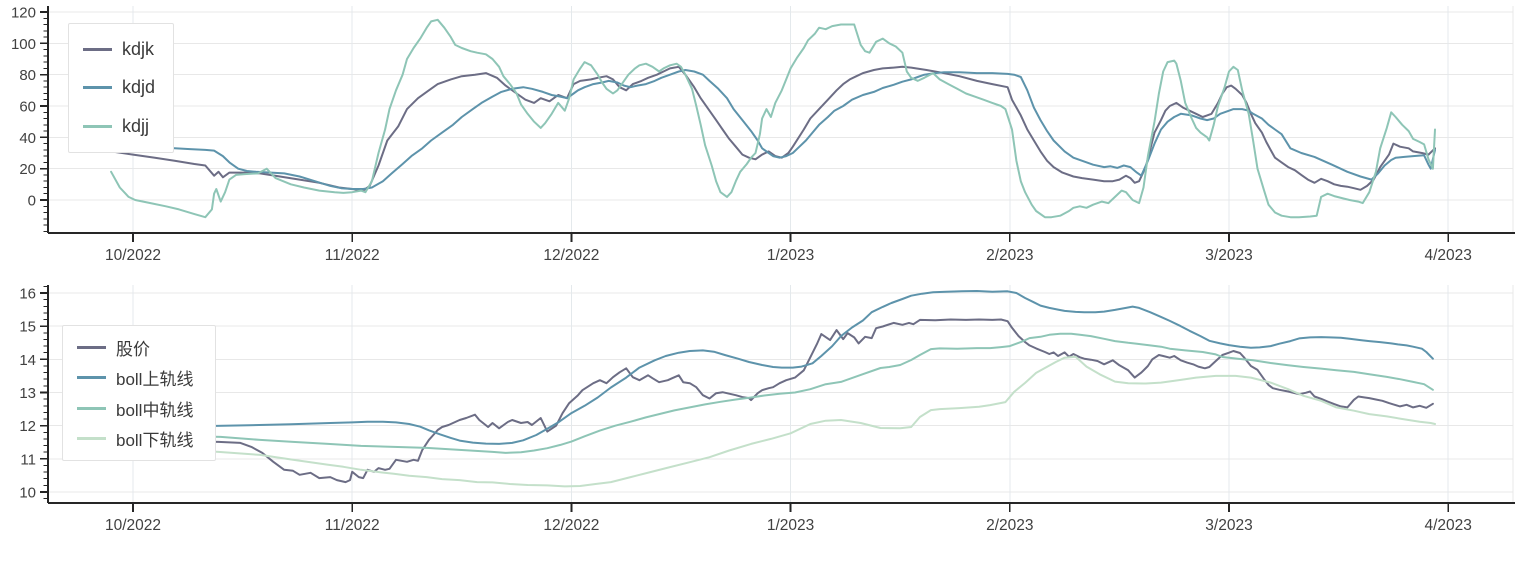 This screenshot has width=1523, height=562. What do you see at coordinates (139, 393) in the screenshot?
I see `boll-legend: 股价 boll上轨线 boll中轨线 boll下轨线` at bounding box center [139, 393].